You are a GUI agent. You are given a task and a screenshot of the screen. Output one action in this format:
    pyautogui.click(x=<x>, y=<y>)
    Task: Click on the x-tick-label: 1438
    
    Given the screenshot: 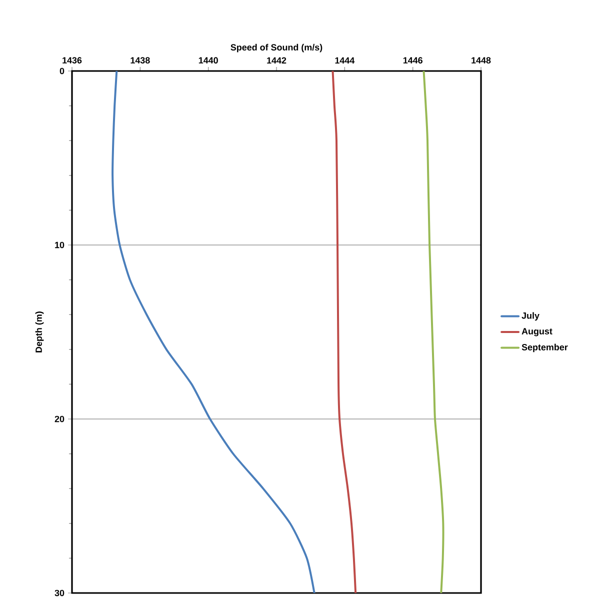 What is the action you would take?
    pyautogui.click(x=140, y=60)
    